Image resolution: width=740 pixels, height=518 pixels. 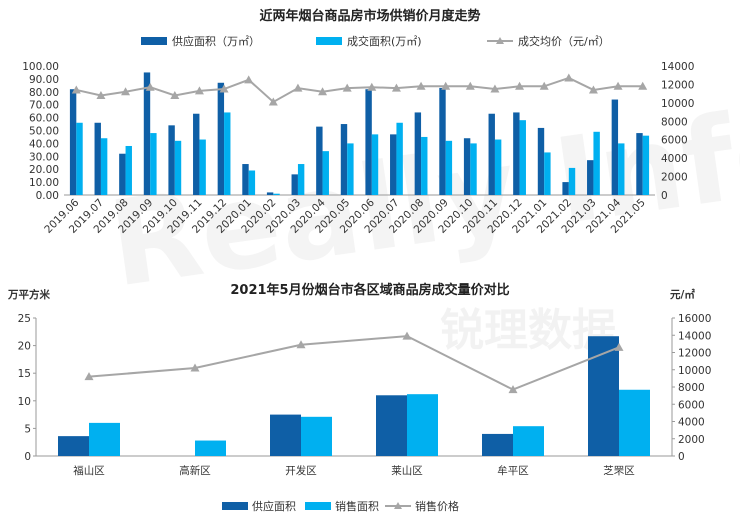 I want to click on c2-x-label: 莱山区, so click(x=407, y=471).